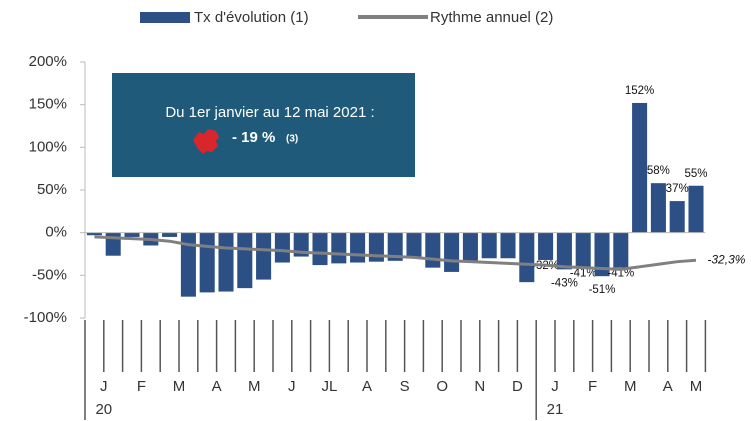  Describe the element at coordinates (695, 174) in the screenshot. I see `data-label: 55%` at that location.